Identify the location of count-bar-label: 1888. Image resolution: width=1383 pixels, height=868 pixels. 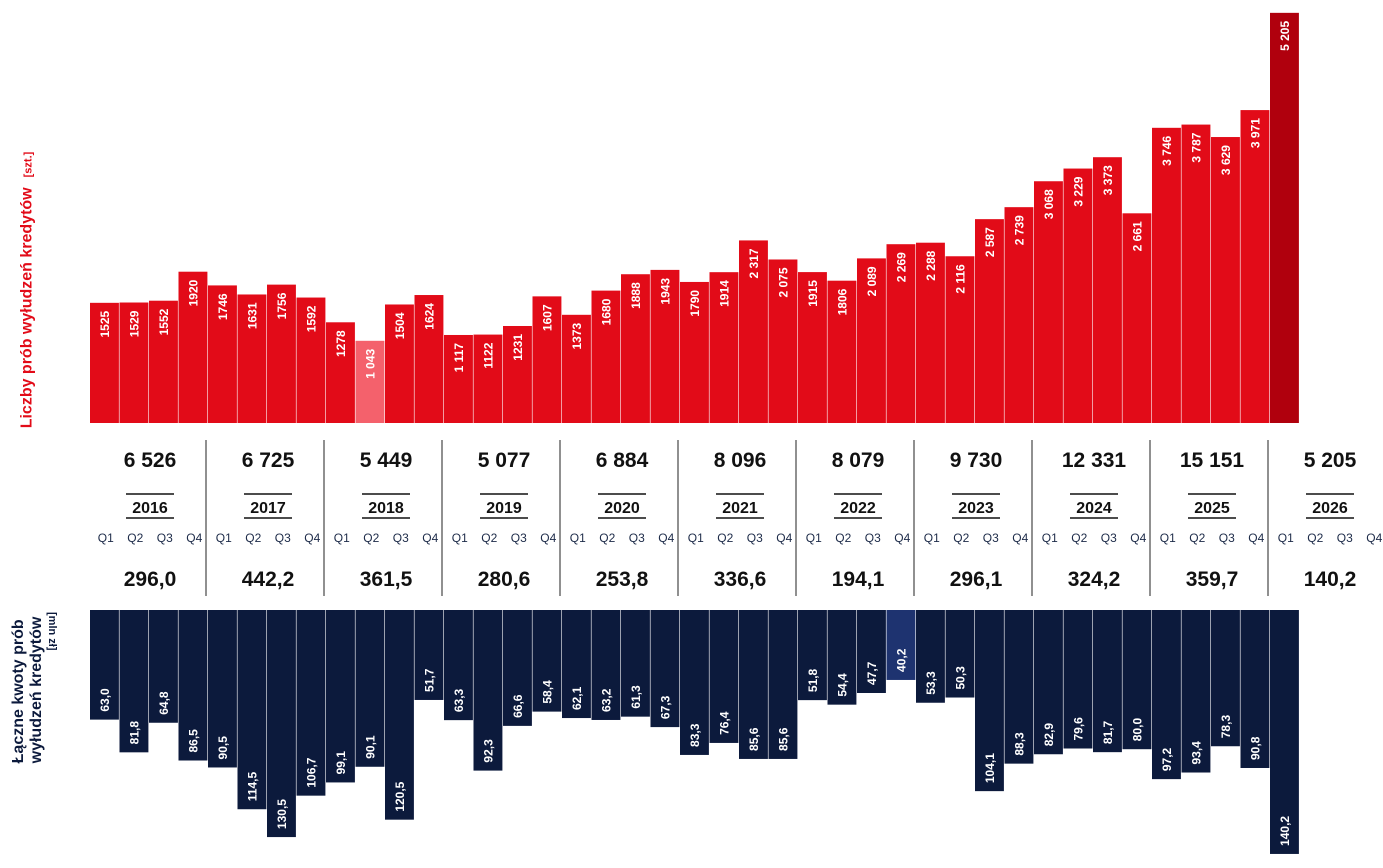
(636, 295).